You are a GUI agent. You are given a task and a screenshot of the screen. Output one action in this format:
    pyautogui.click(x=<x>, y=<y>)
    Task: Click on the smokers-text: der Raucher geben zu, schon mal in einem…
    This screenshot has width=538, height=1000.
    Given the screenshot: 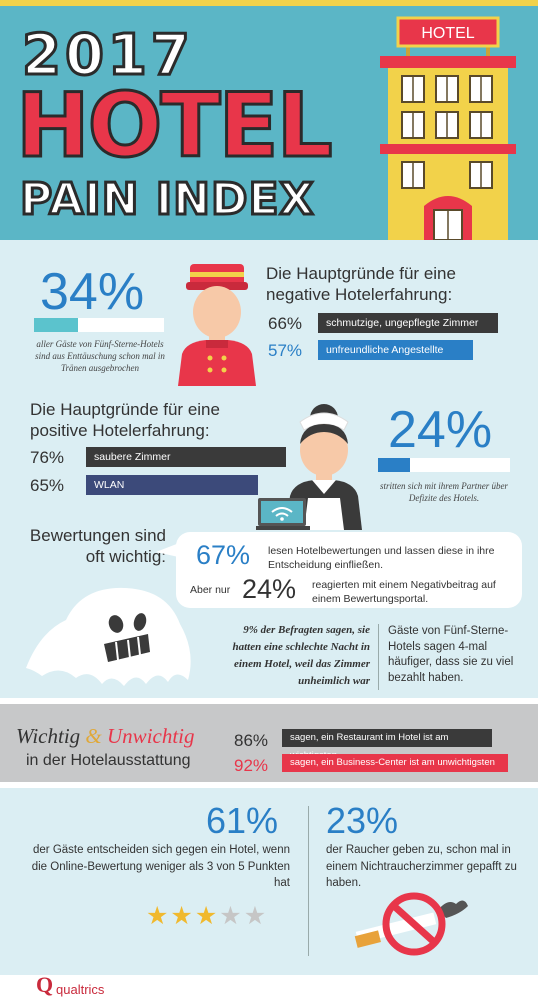 What is the action you would take?
    pyautogui.click(x=421, y=867)
    